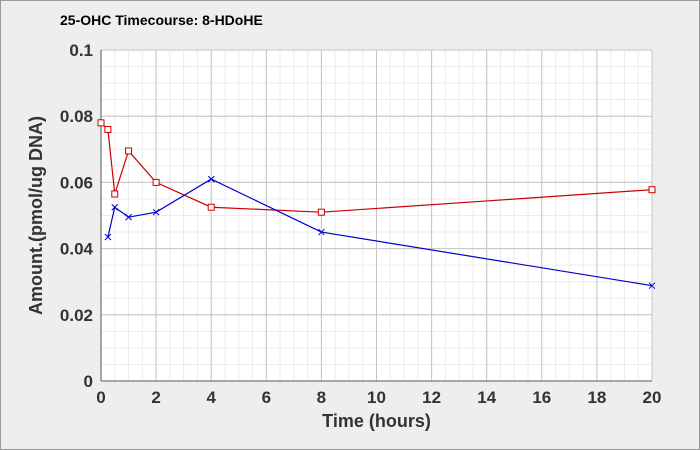 The image size is (700, 450). Describe the element at coordinates (36, 215) in the screenshot. I see `y-axis-label: Amount.(pmol/ug DNA)` at that location.